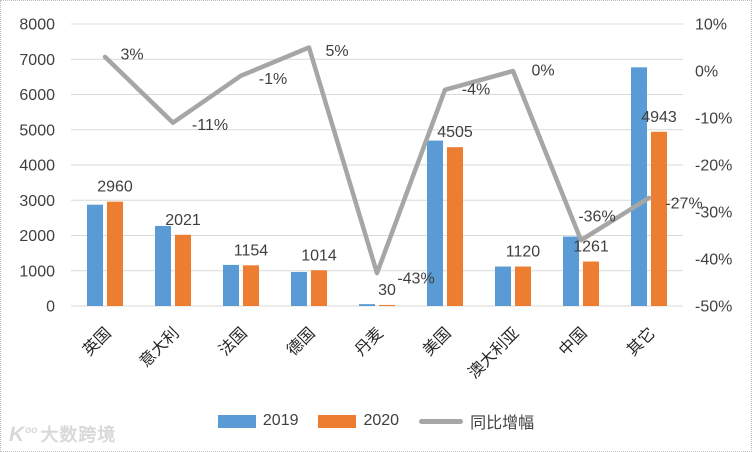 Image resolution: width=752 pixels, height=452 pixels. Describe the element at coordinates (368, 341) in the screenshot. I see `x-axis-category-label: 丹麦` at that location.